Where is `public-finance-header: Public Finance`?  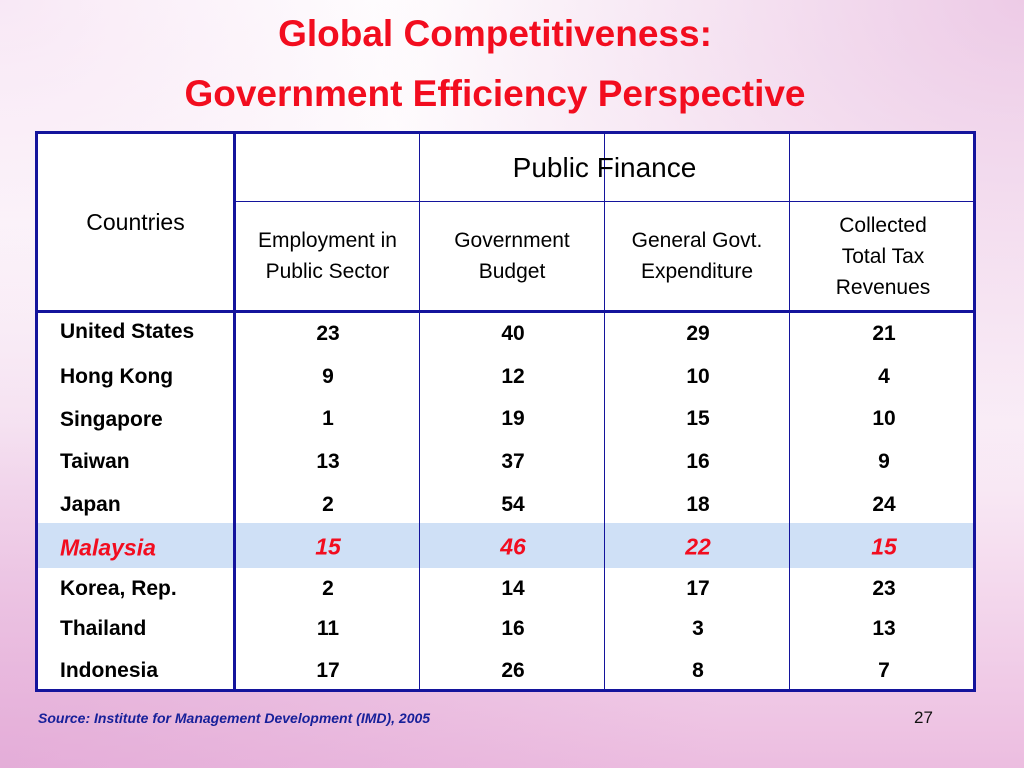
public-finance-header: Public Finance is located at coordinates (604, 167).